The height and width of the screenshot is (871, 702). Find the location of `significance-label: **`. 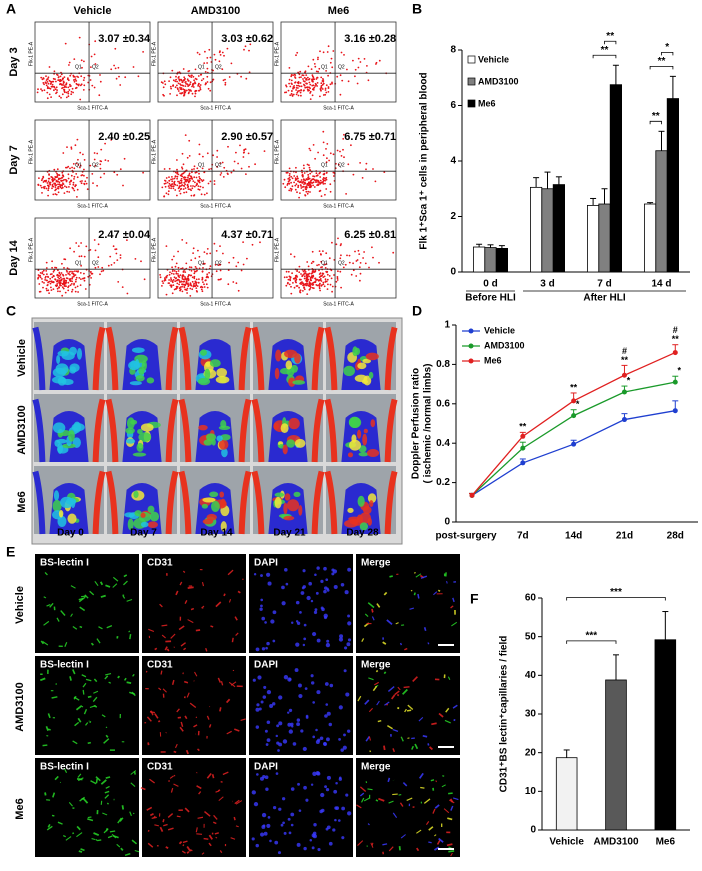

significance-label: ** is located at coordinates (625, 360).